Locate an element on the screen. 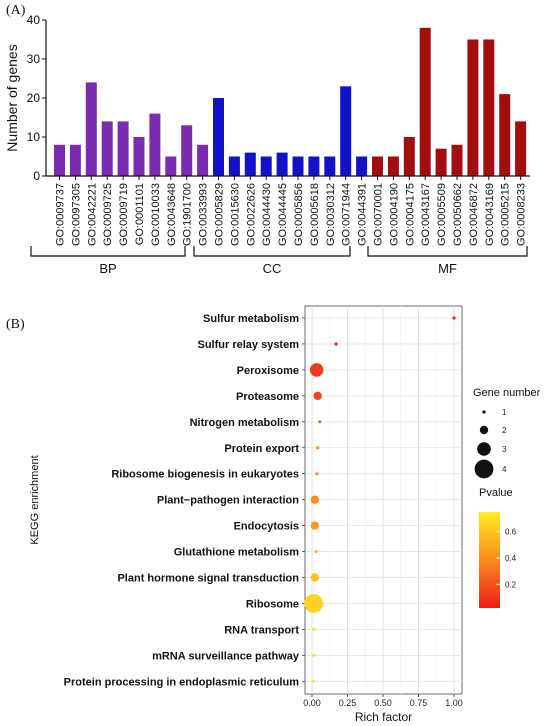 This screenshot has width=550, height=726. x-tick-label: GO:0004190 is located at coordinates (394, 214).